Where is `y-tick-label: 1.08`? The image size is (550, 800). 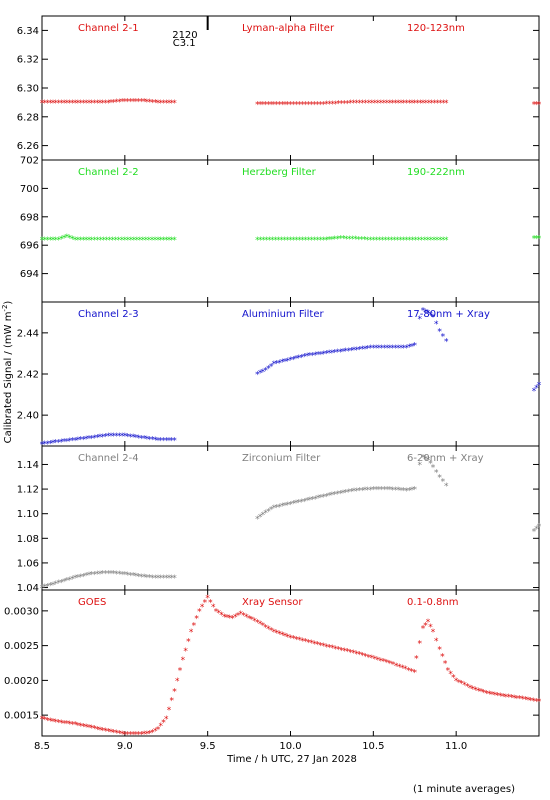 y-tick-label: 1.08 is located at coordinates (28, 539).